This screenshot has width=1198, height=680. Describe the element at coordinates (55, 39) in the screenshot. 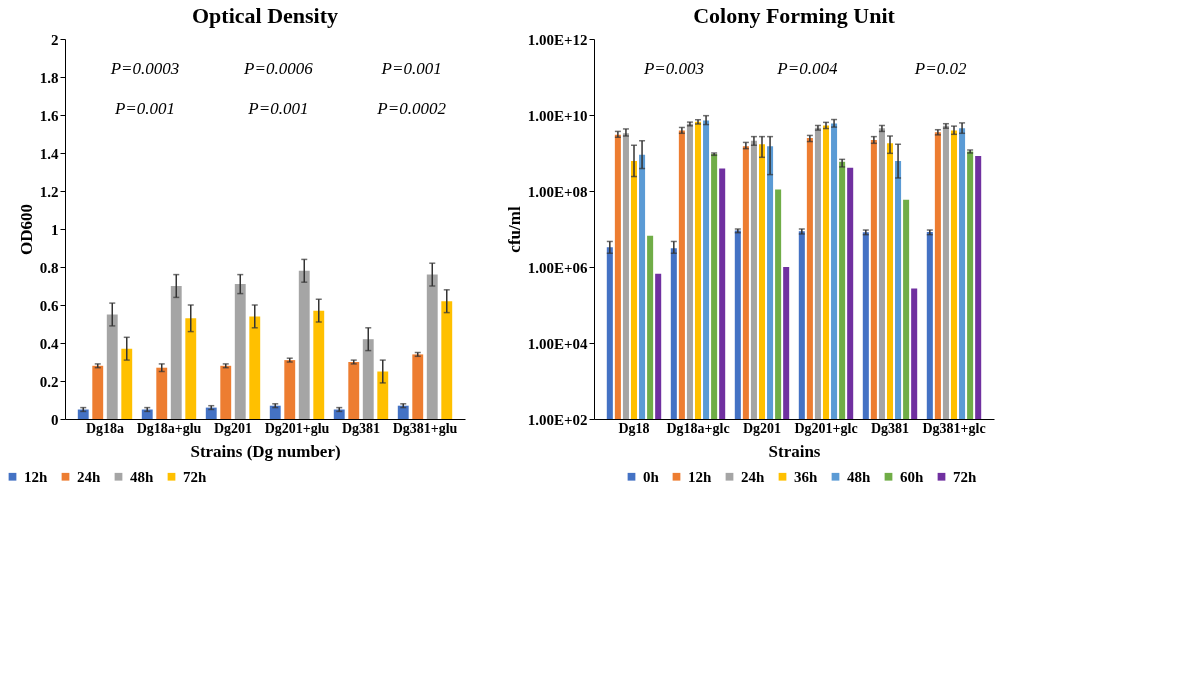

I see `y-tick-label: 2` at that location.